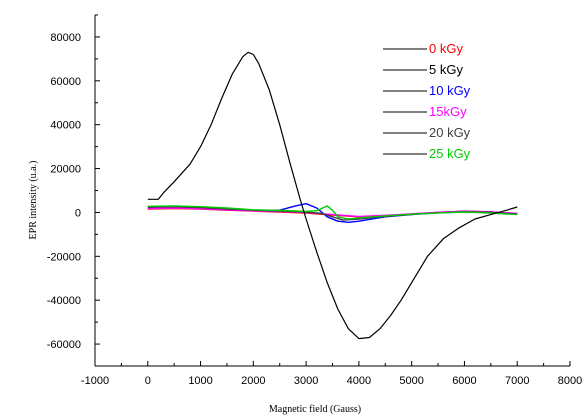 This screenshot has width=584, height=416. What do you see at coordinates (332, 212) in the screenshot?
I see `series-line-25-kgy` at bounding box center [332, 212].